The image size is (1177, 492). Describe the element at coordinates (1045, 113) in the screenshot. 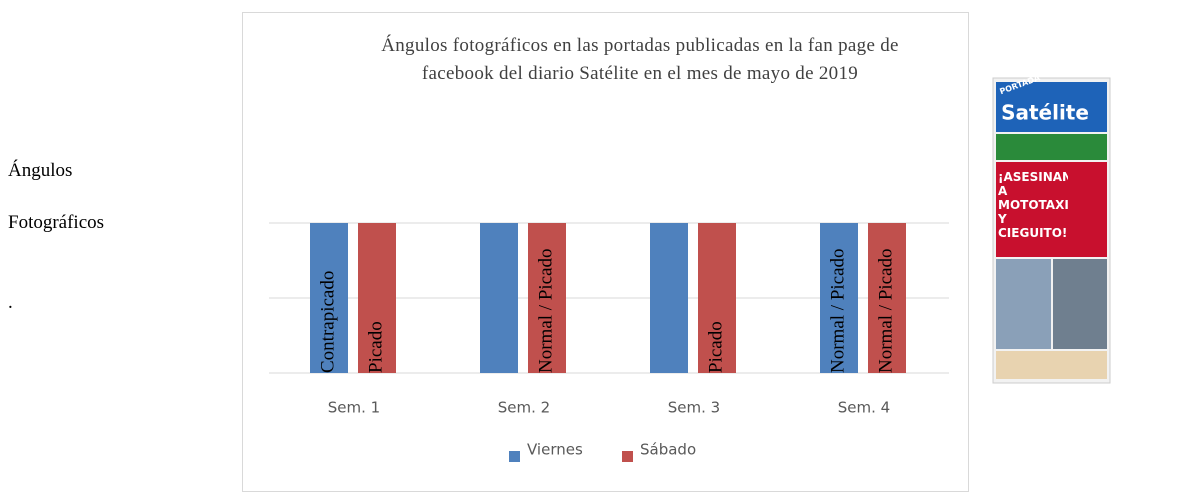

I see `newspaper-masthead: Satélite` at that location.